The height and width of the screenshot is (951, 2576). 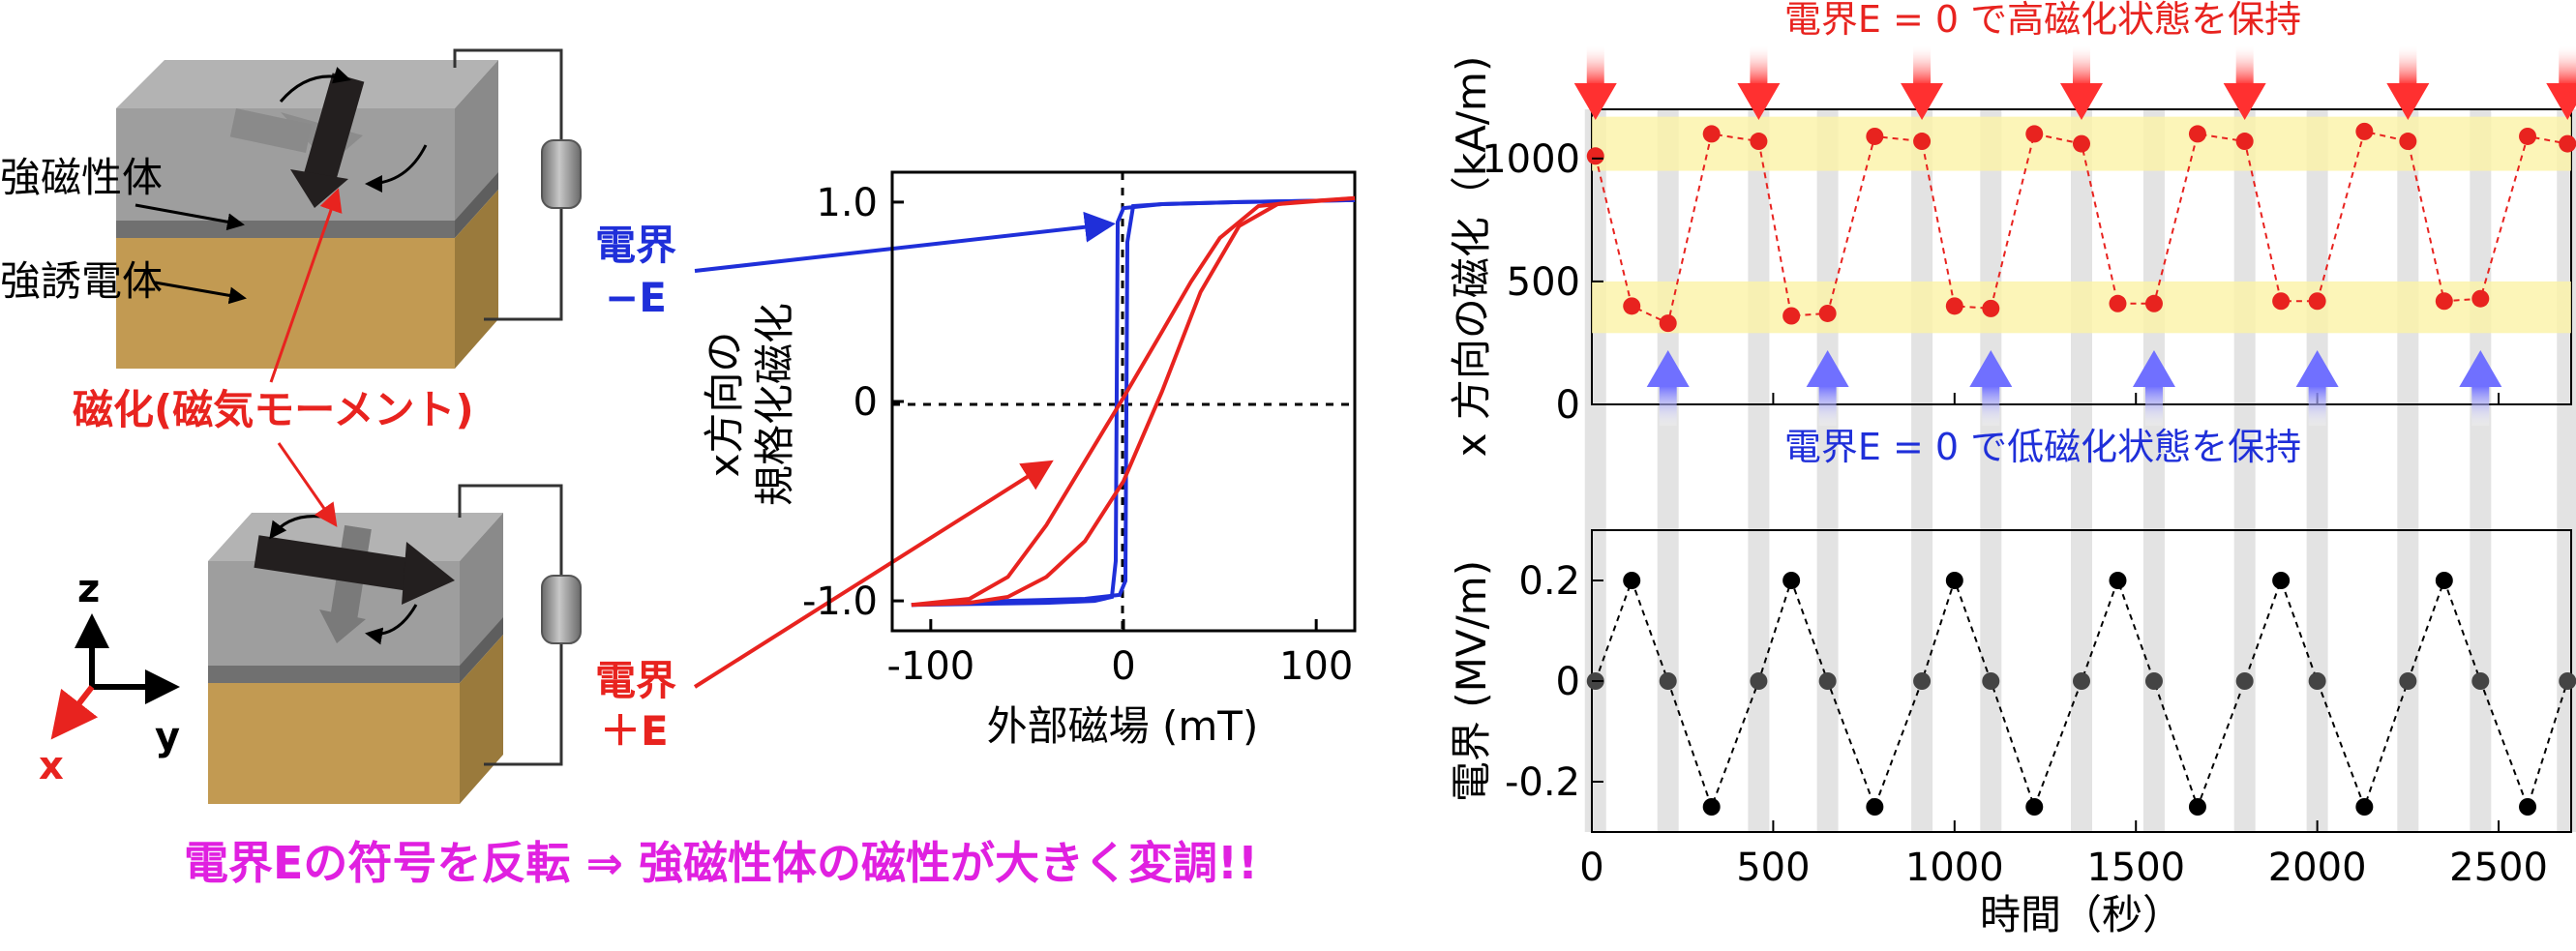 What do you see at coordinates (2317, 868) in the screenshot?
I see `time-xtick-label: 2000` at bounding box center [2317, 868].